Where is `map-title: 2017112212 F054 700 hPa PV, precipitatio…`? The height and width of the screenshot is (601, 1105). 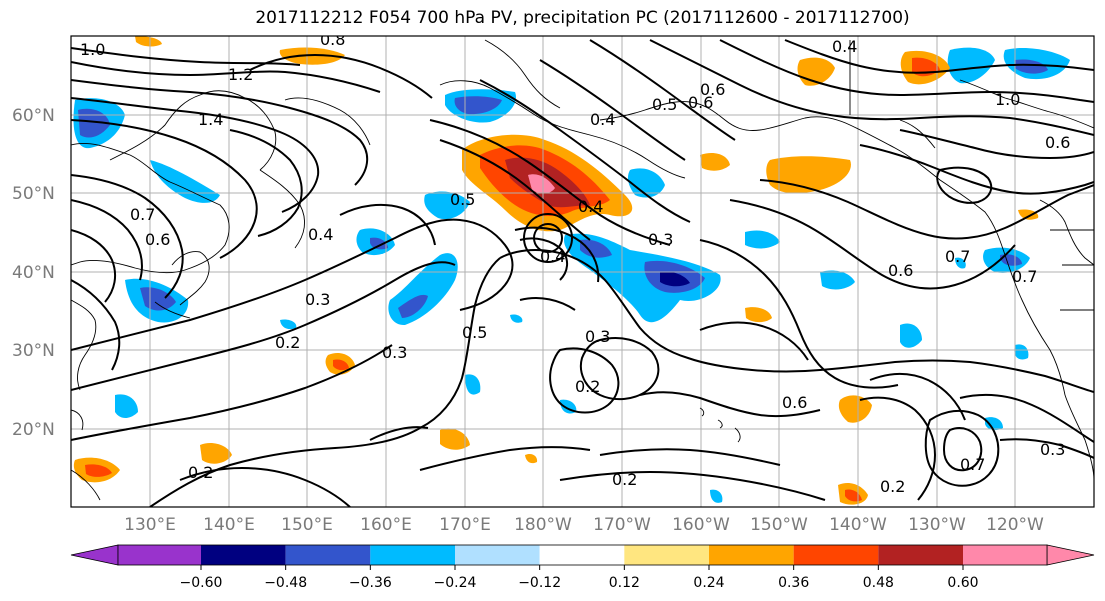 map-title: 2017112212 F054 700 hPa PV, precipitatio… is located at coordinates (582, 18).